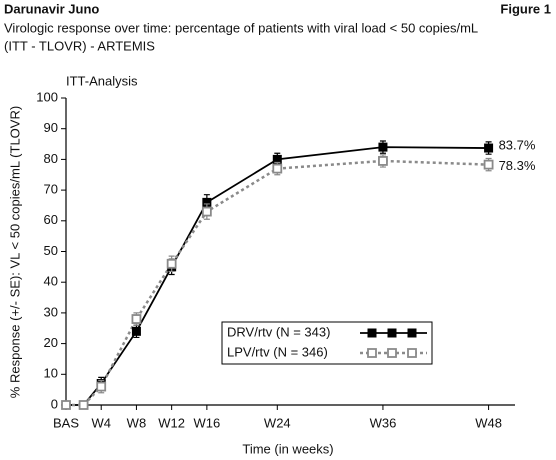 Image resolution: width=556 pixels, height=460 pixels. I want to click on legend-box, so click(327, 343).